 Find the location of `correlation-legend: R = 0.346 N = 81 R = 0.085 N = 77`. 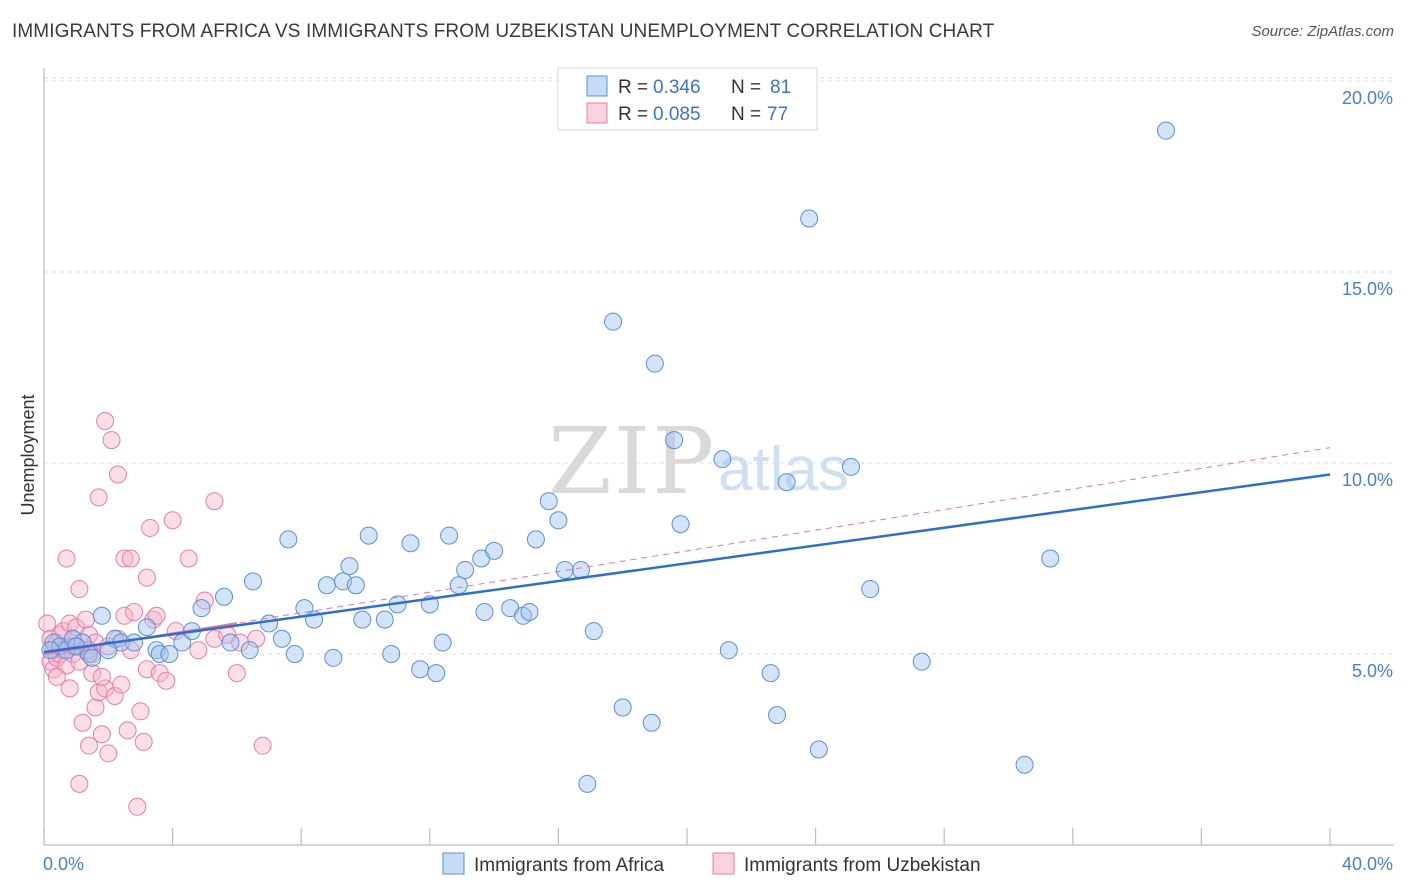

correlation-legend: R = 0.346 N = 81 R = 0.085 N = 77 is located at coordinates (687, 99).